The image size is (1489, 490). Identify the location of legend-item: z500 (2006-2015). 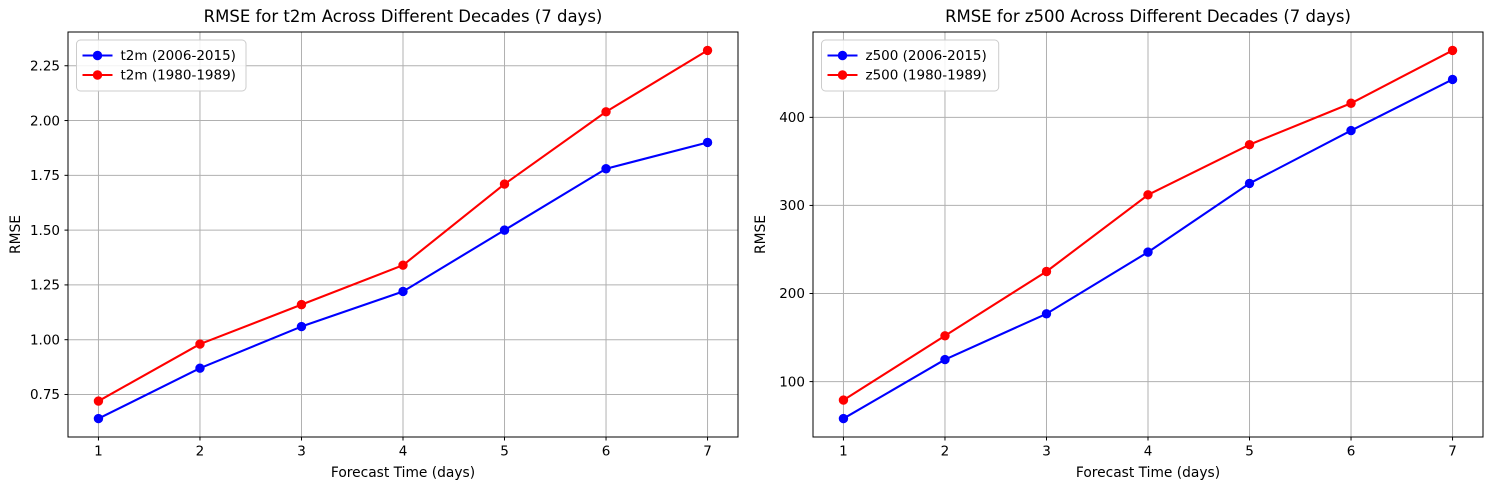
(906, 56).